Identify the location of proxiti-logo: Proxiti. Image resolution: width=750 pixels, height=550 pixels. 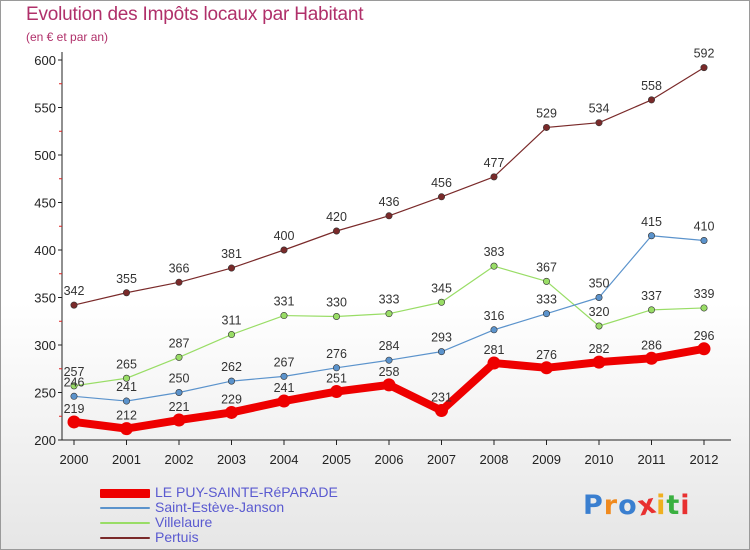
(637, 505).